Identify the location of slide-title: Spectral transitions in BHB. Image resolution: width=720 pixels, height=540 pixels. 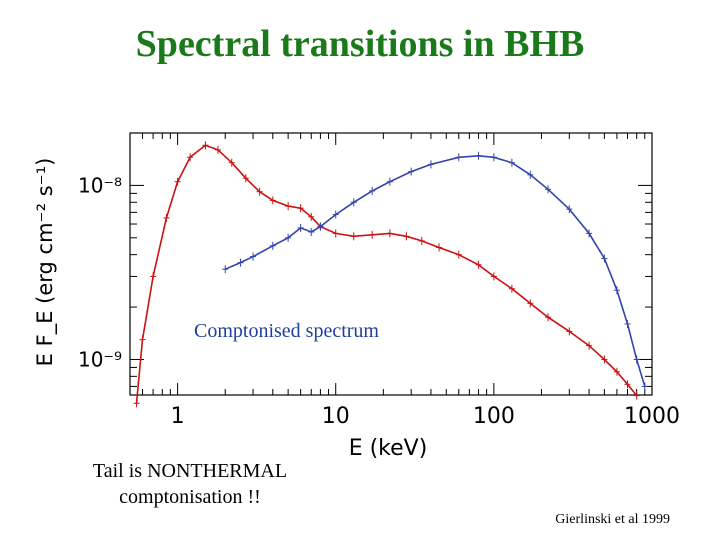
(360, 44).